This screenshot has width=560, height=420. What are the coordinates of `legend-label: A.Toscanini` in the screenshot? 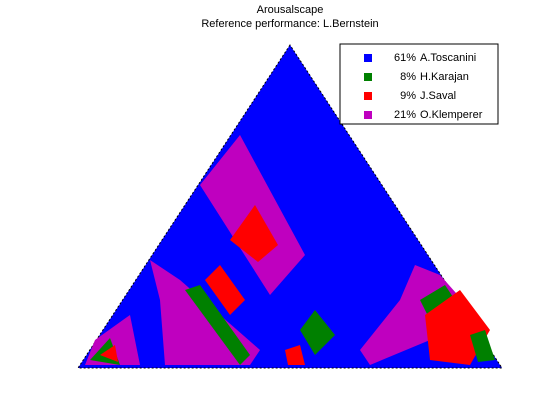 It's located at (448, 58).